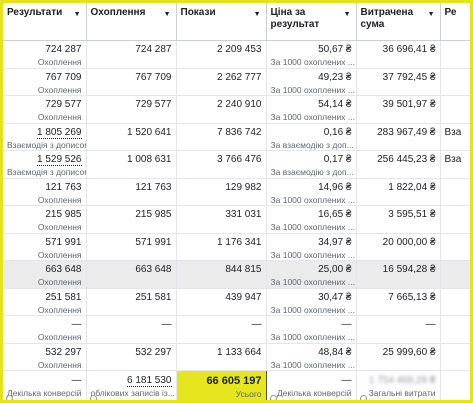 The height and width of the screenshot is (403, 473). I want to click on impressions-value: —, so click(256, 324).